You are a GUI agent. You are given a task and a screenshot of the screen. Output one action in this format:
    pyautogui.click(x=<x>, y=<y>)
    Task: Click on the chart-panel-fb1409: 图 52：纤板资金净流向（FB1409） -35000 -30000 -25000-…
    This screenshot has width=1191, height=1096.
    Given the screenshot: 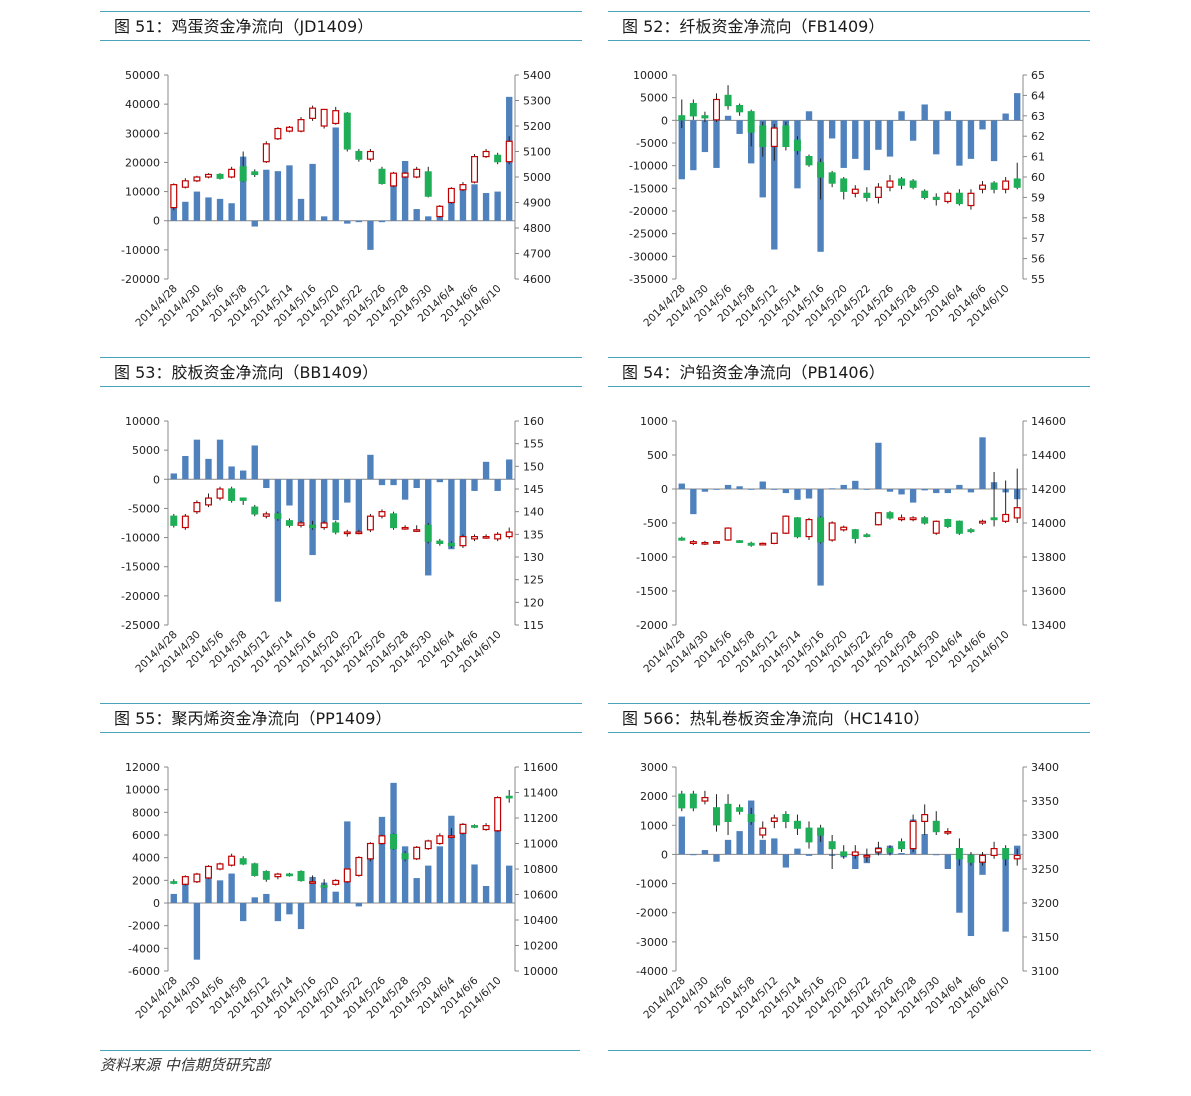 What is the action you would take?
    pyautogui.click(x=849, y=172)
    